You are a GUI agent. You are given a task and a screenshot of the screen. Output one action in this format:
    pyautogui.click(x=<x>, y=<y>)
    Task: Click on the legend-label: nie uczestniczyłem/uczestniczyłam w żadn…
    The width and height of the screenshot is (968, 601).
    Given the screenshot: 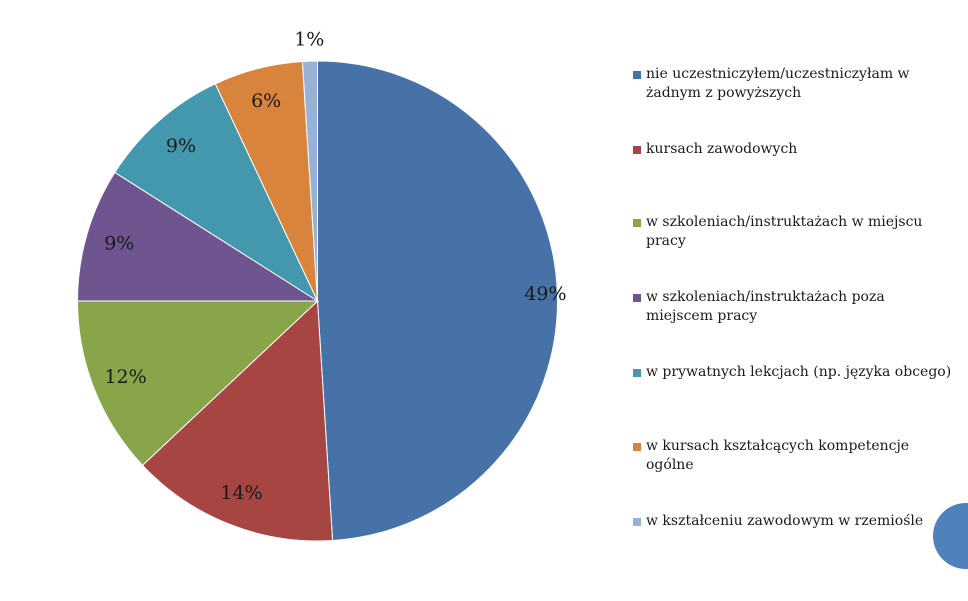 What is the action you would take?
    pyautogui.click(x=778, y=83)
    